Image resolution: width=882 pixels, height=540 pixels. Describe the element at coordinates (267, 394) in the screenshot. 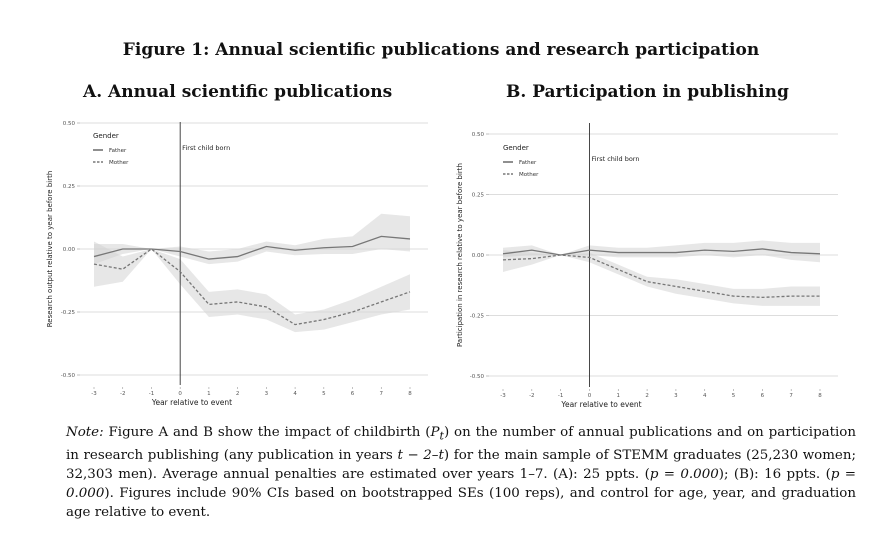

I see `chart-a-x-tick-label: 3` at that location.